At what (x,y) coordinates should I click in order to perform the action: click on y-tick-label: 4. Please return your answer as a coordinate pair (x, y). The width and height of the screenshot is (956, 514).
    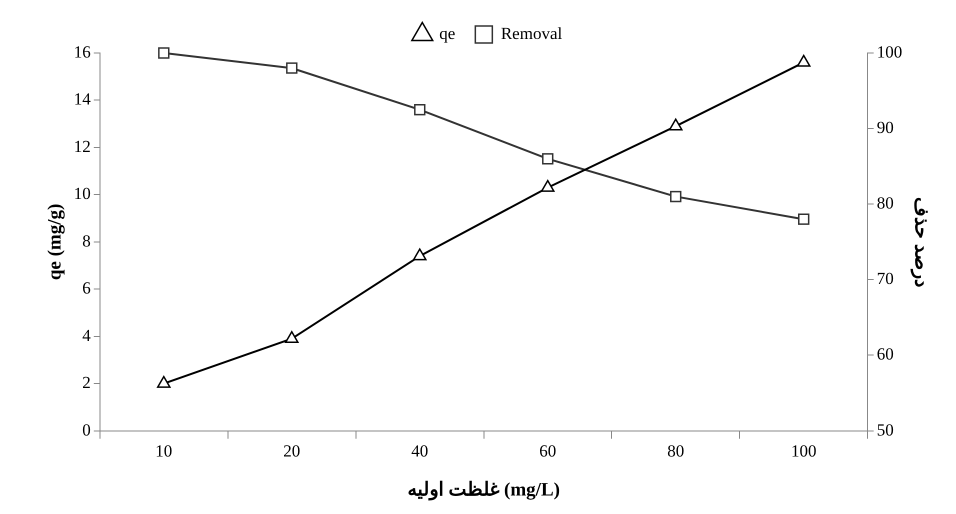
    Looking at the image, I should click on (87, 335).